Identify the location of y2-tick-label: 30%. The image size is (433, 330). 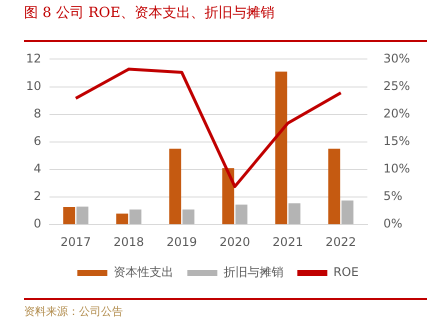
(396, 58).